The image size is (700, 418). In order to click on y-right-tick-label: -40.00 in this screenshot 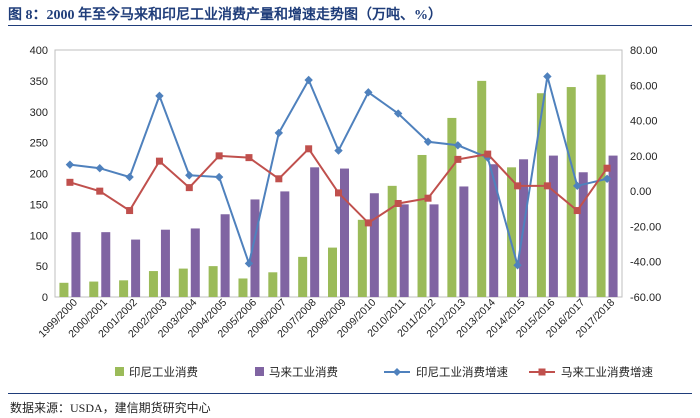, I will do `click(645, 263)`.